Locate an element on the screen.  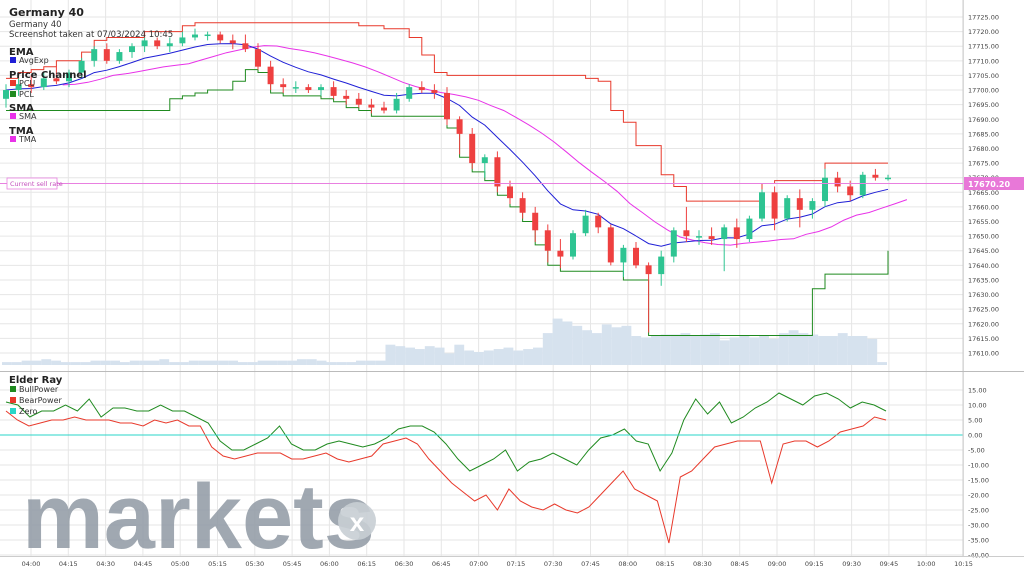
legend-zero-label: Zero is located at coordinates (28, 411).